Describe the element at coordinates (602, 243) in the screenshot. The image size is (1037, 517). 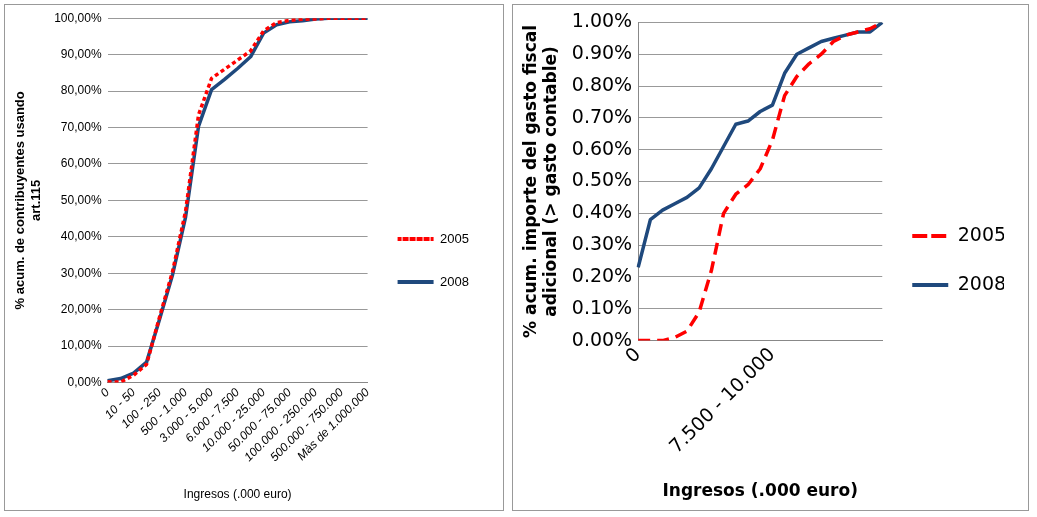
I see `y-tick-label: 0.30%` at that location.